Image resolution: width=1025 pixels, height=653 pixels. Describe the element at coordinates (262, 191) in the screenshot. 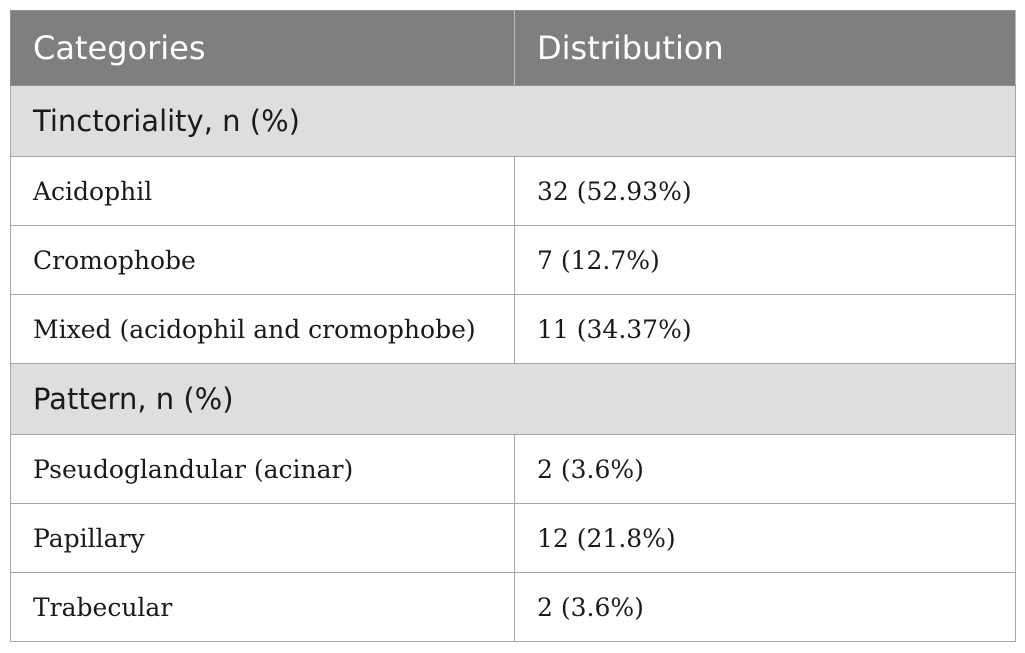

I see `category-cell: Acidophil` at that location.